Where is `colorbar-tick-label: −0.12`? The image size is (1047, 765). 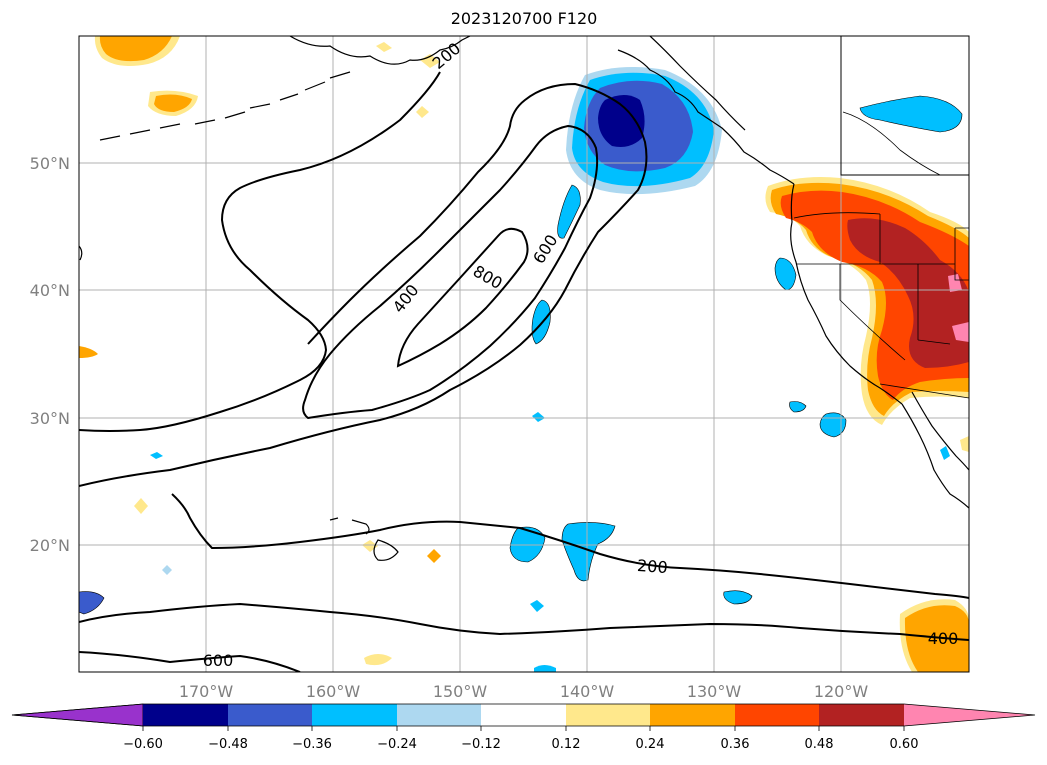 colorbar-tick-label: −0.12 is located at coordinates (481, 744).